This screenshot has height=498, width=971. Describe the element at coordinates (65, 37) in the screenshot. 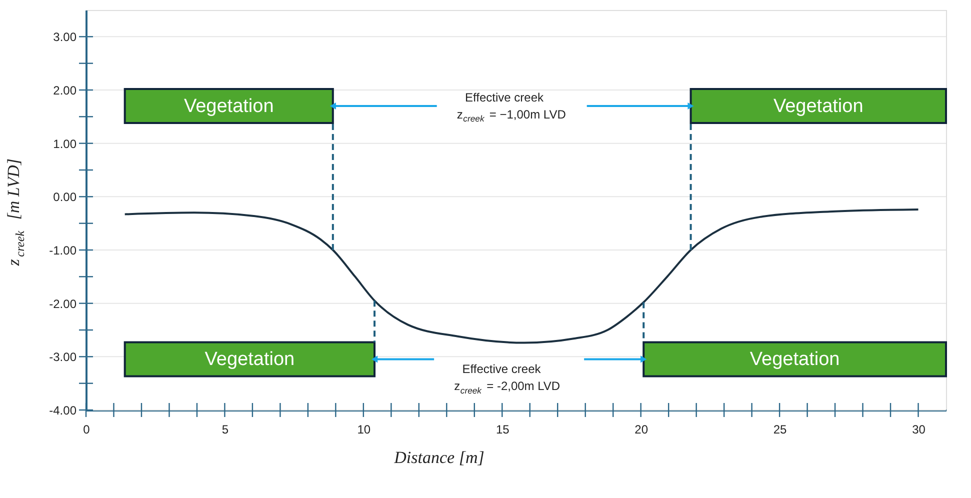

I see `y-tick-label: 3.00` at that location.